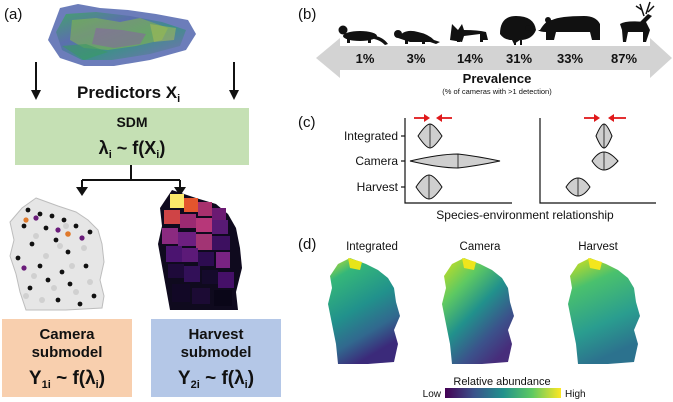  What do you see at coordinates (371, 136) in the screenshot?
I see `row-label-integrated: Integrated` at bounding box center [371, 136].